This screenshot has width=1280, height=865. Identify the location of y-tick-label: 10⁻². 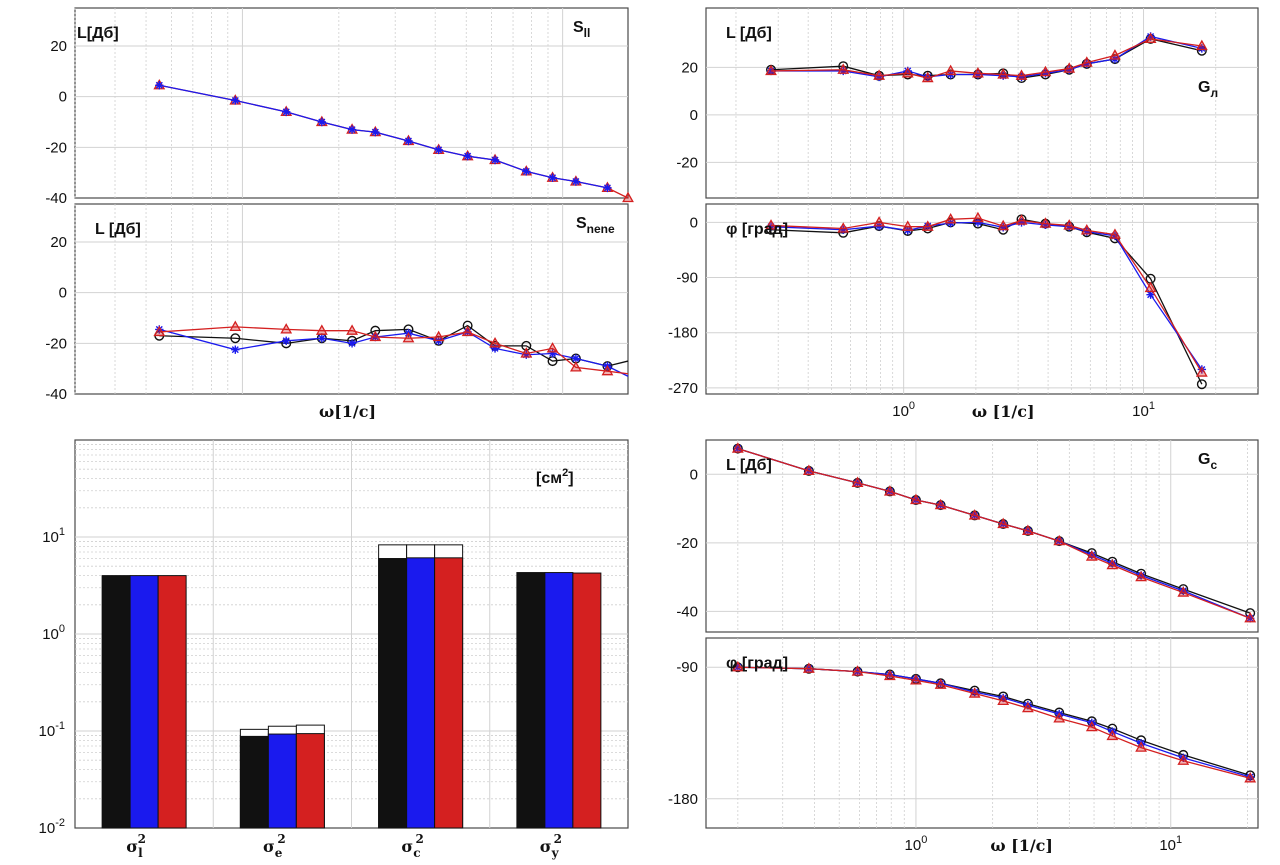
(52, 827).